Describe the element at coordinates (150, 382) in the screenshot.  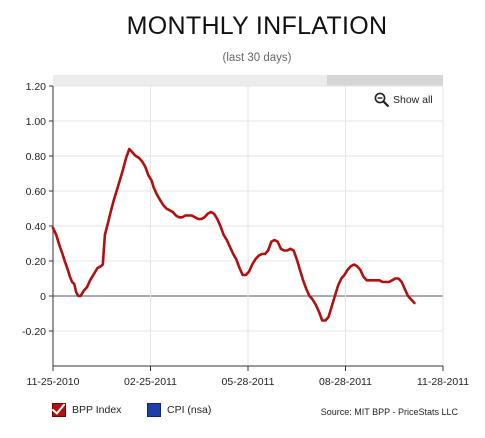
I see `x-tick-label: 02-25-2011` at that location.